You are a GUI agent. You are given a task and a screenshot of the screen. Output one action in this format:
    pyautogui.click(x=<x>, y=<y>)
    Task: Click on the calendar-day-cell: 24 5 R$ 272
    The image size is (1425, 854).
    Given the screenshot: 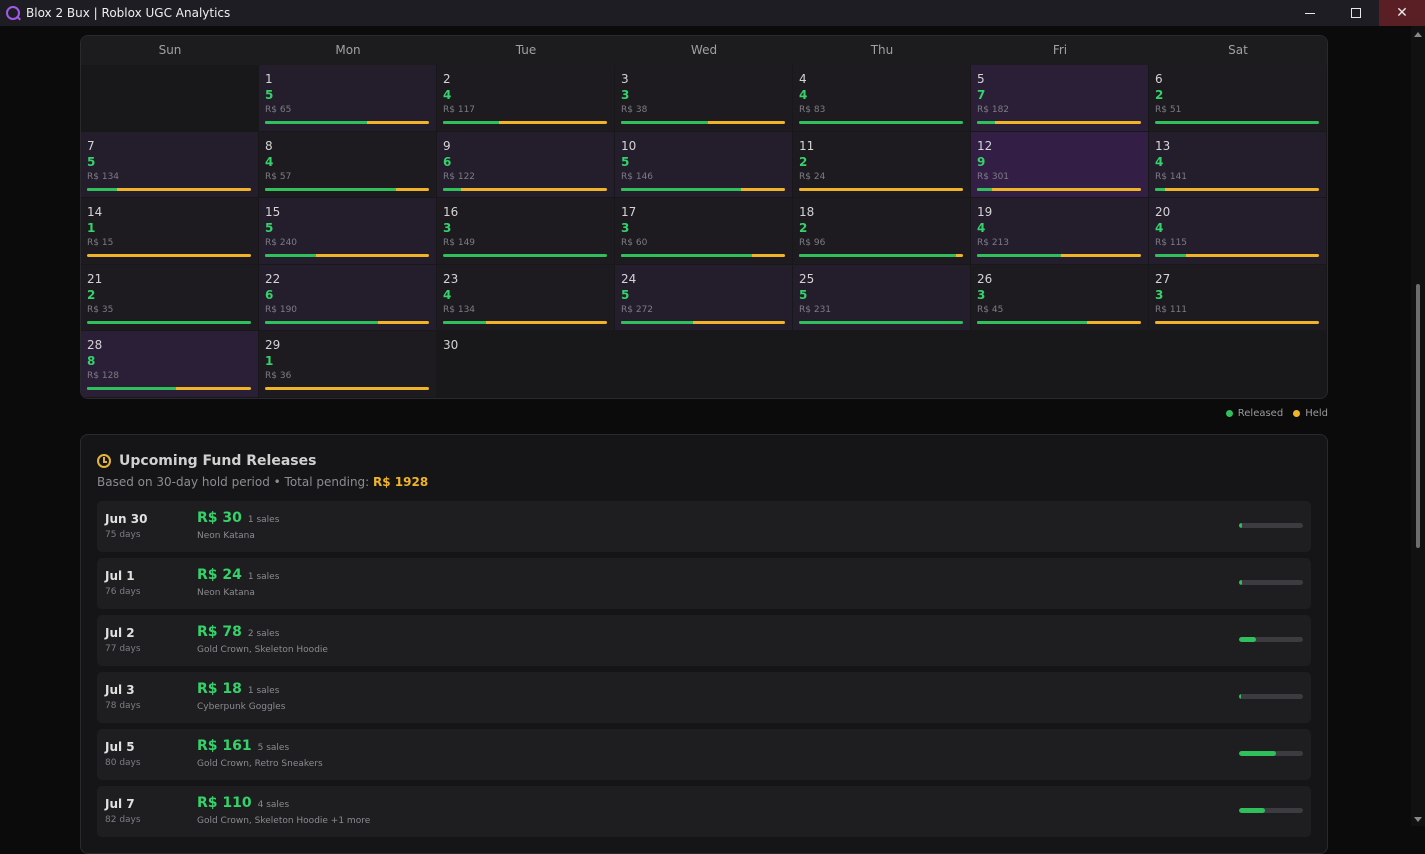 What is the action you would take?
    pyautogui.click(x=704, y=298)
    